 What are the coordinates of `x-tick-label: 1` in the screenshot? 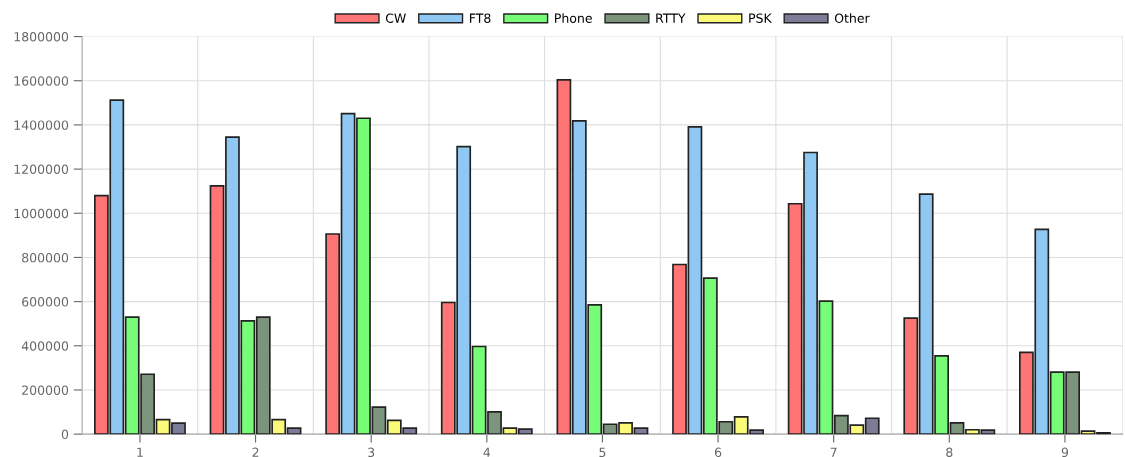 It's located at (140, 452).